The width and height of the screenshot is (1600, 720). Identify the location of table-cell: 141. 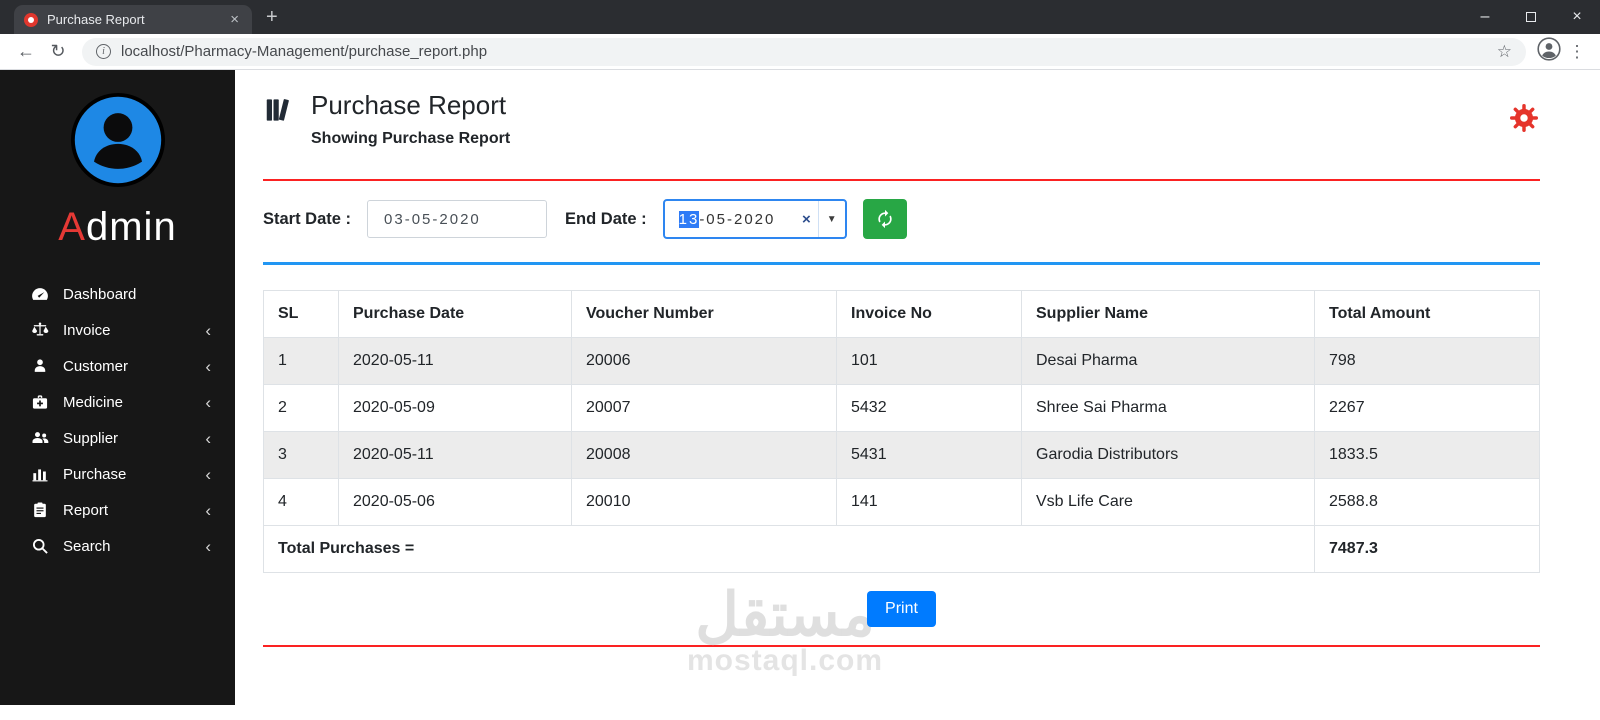
(929, 502).